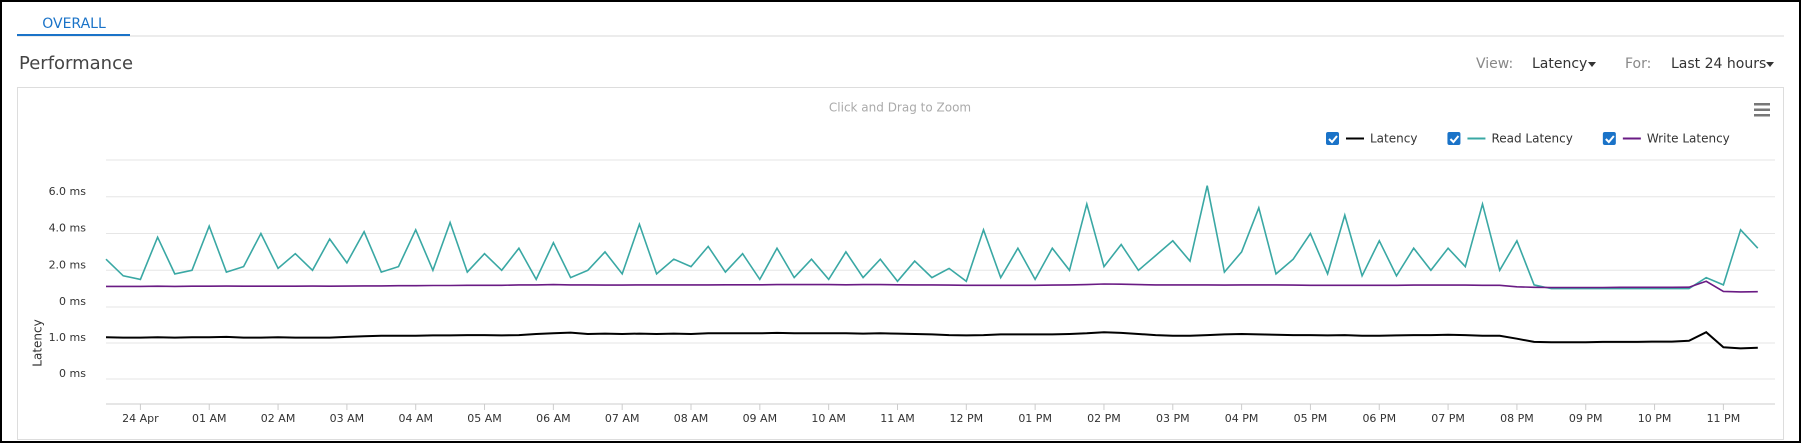 The image size is (1801, 443). I want to click on x-tick-label: 04 PM, so click(1242, 418).